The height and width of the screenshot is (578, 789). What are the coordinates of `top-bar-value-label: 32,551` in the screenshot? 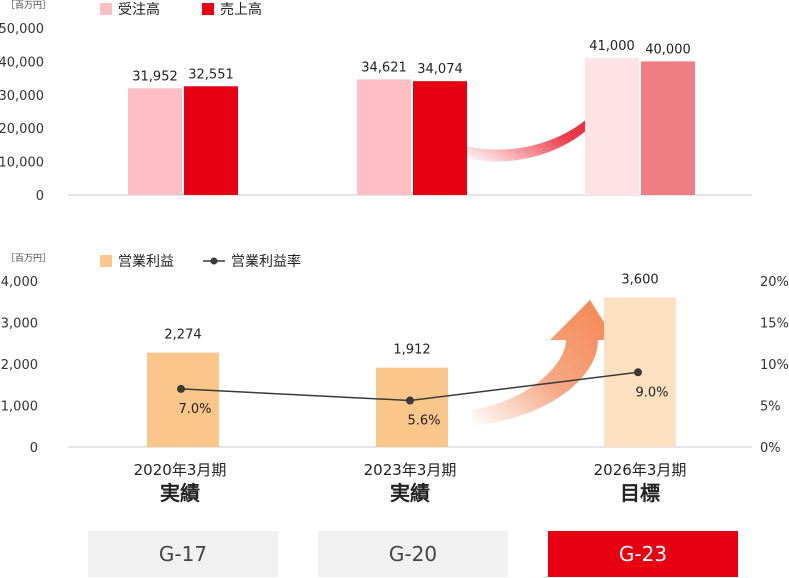 It's located at (211, 74).